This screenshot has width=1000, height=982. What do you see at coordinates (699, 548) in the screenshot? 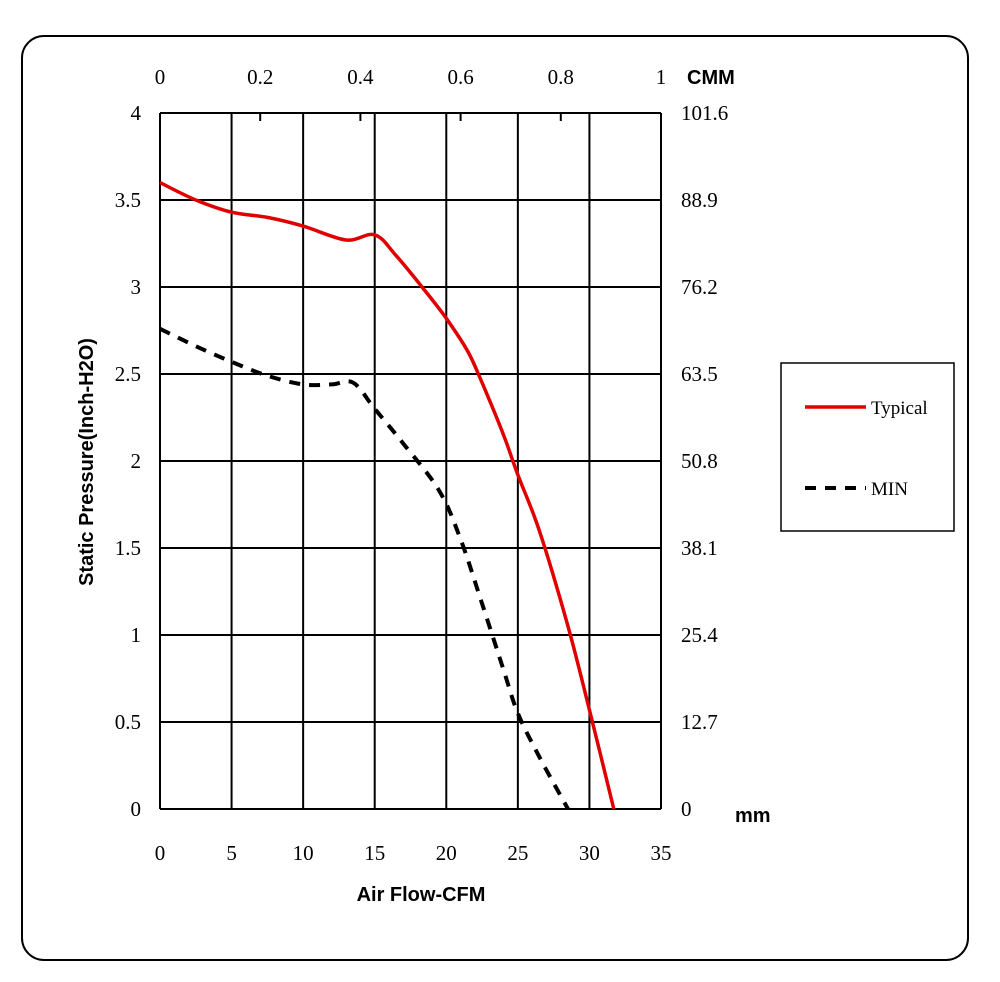
I see `secondary-y-tick-label: 38.1` at bounding box center [699, 548].